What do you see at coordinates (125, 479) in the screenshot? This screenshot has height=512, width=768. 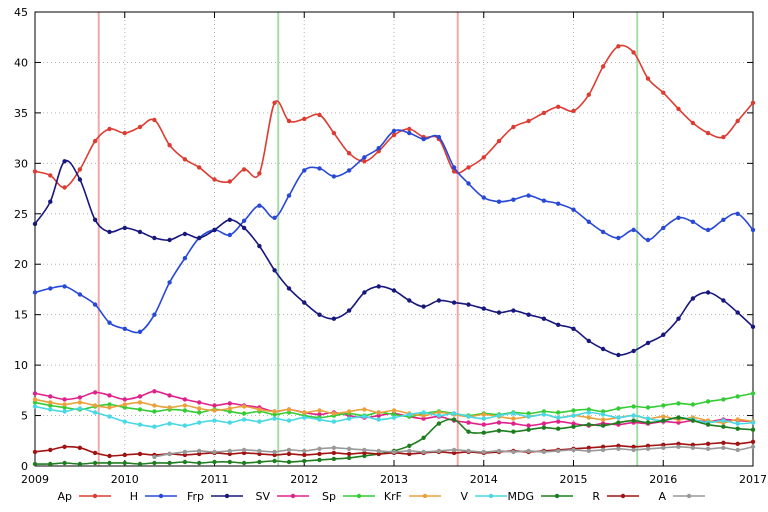 I see `x-tick-label: 2010` at bounding box center [125, 479].